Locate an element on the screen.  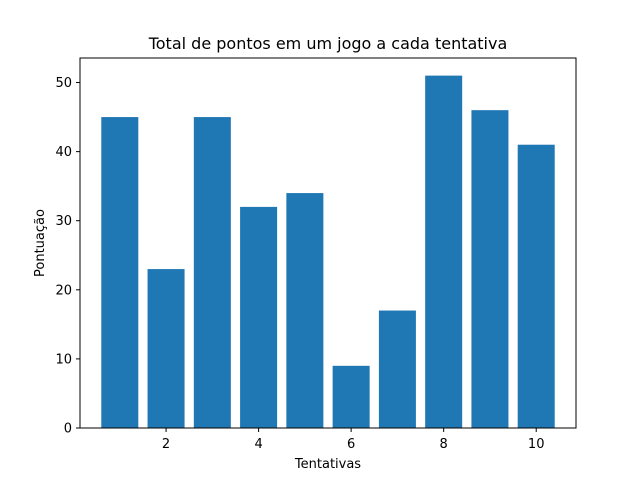
y-tick-label: 20 is located at coordinates (63, 290).